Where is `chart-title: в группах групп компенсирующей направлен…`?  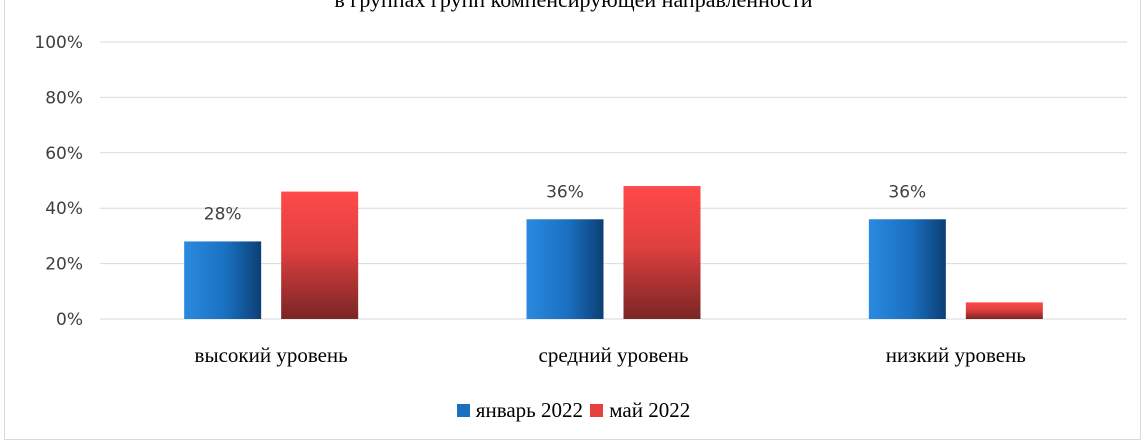 chart-title: в группах групп компенсирующей направлен… is located at coordinates (573, 6).